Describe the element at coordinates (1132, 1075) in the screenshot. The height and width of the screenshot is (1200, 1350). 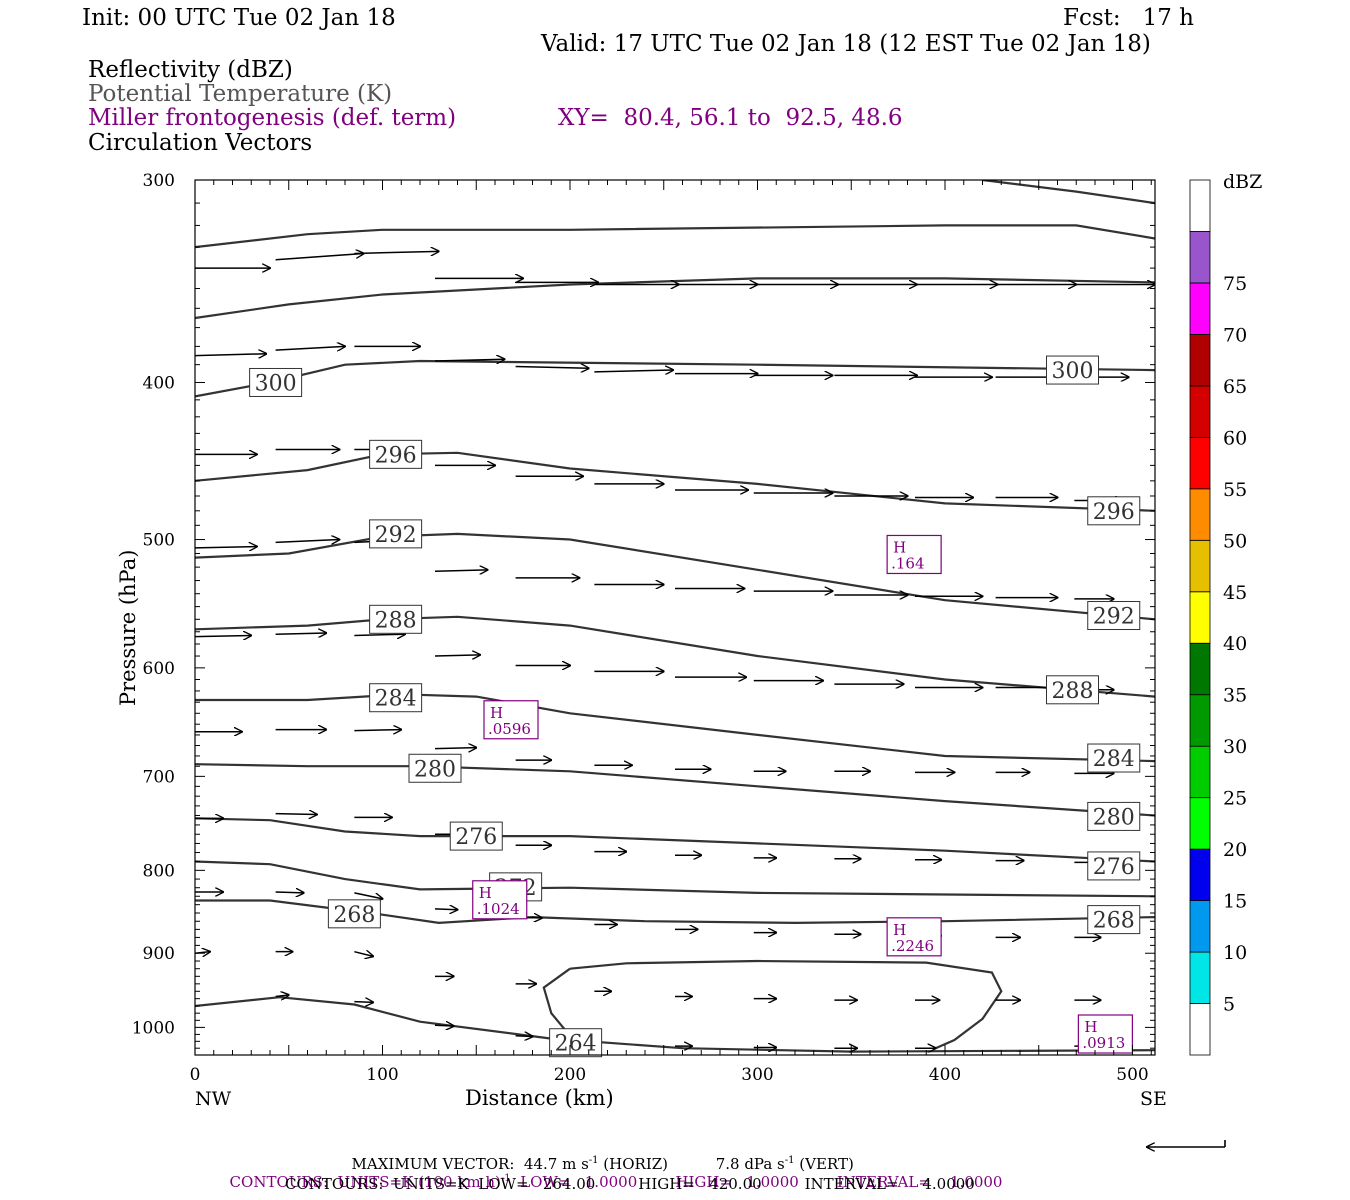
I see `x-tick-label: 500` at that location.